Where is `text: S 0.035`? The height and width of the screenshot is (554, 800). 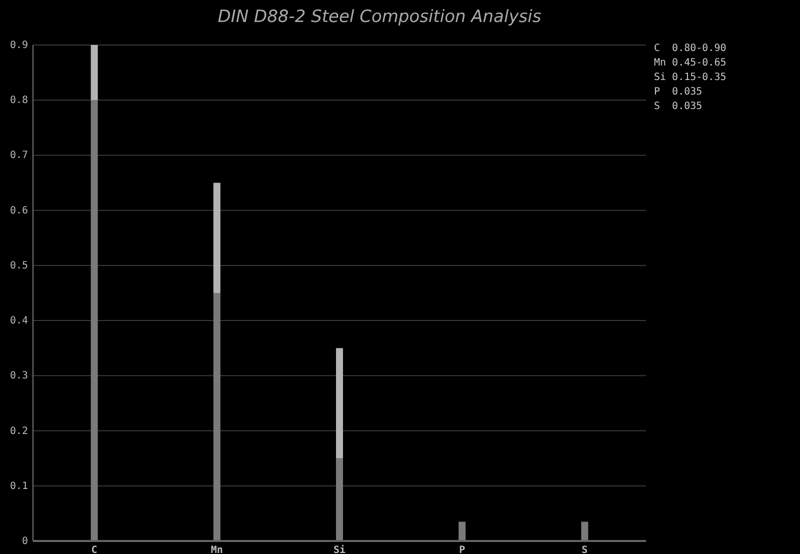
text: S 0.035 is located at coordinates (678, 106).